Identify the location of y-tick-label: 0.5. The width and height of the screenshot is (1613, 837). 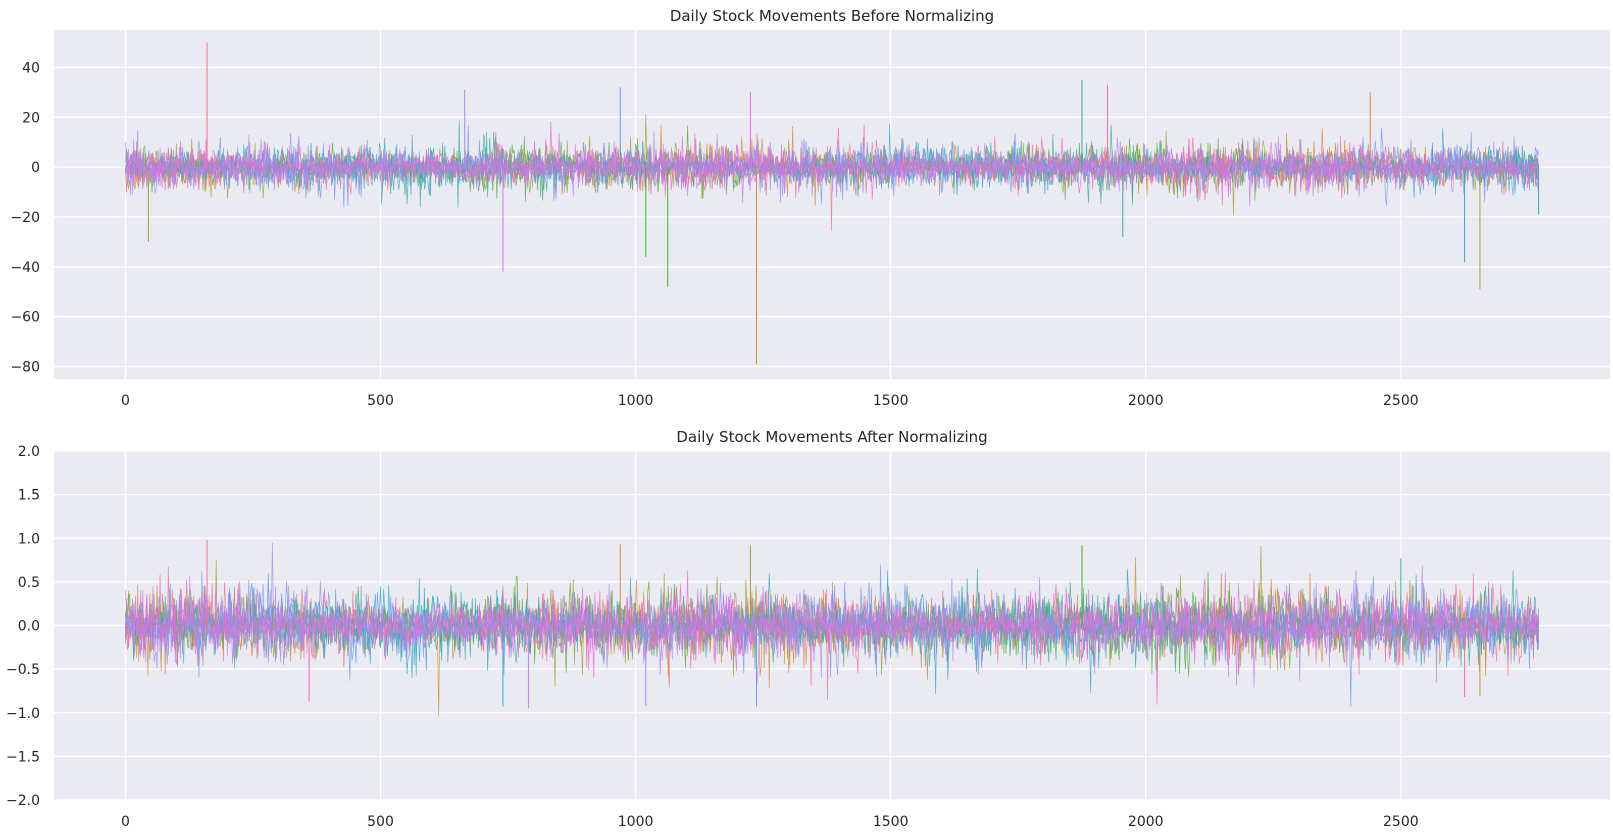
(29, 583).